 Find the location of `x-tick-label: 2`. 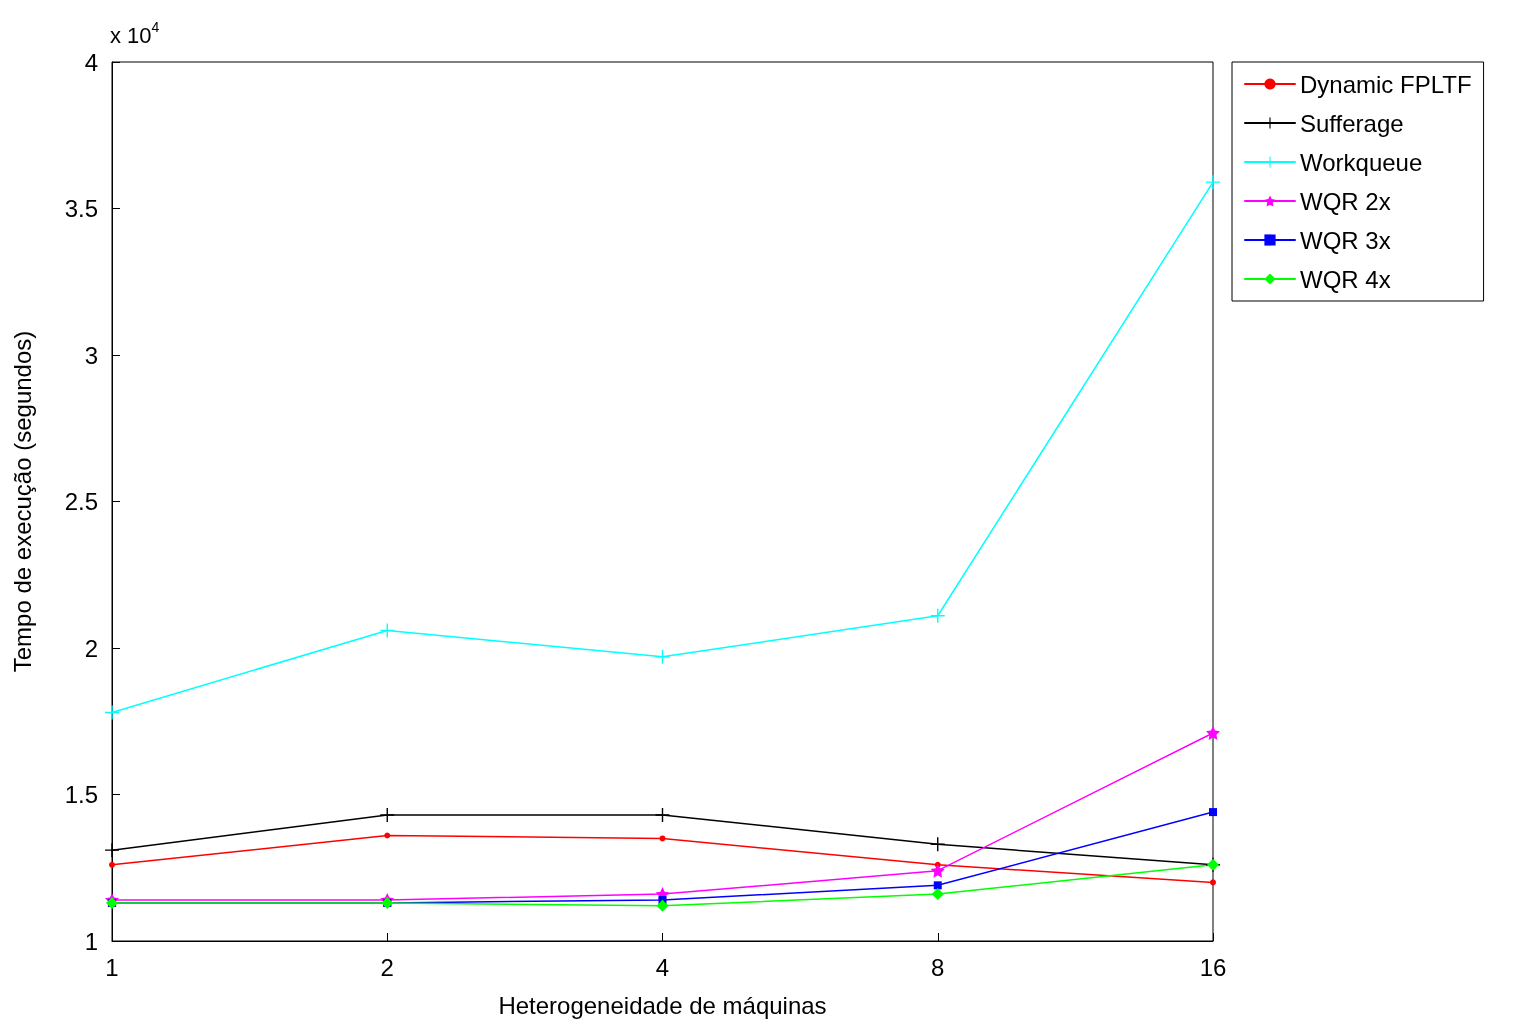

x-tick-label: 2 is located at coordinates (387, 967).